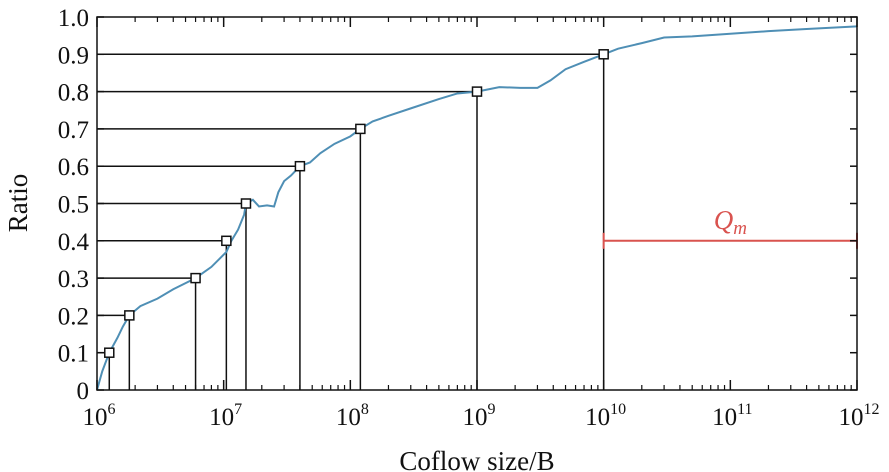 The image size is (889, 472). I want to click on y-tick-label-6: 0.6, so click(73, 167).